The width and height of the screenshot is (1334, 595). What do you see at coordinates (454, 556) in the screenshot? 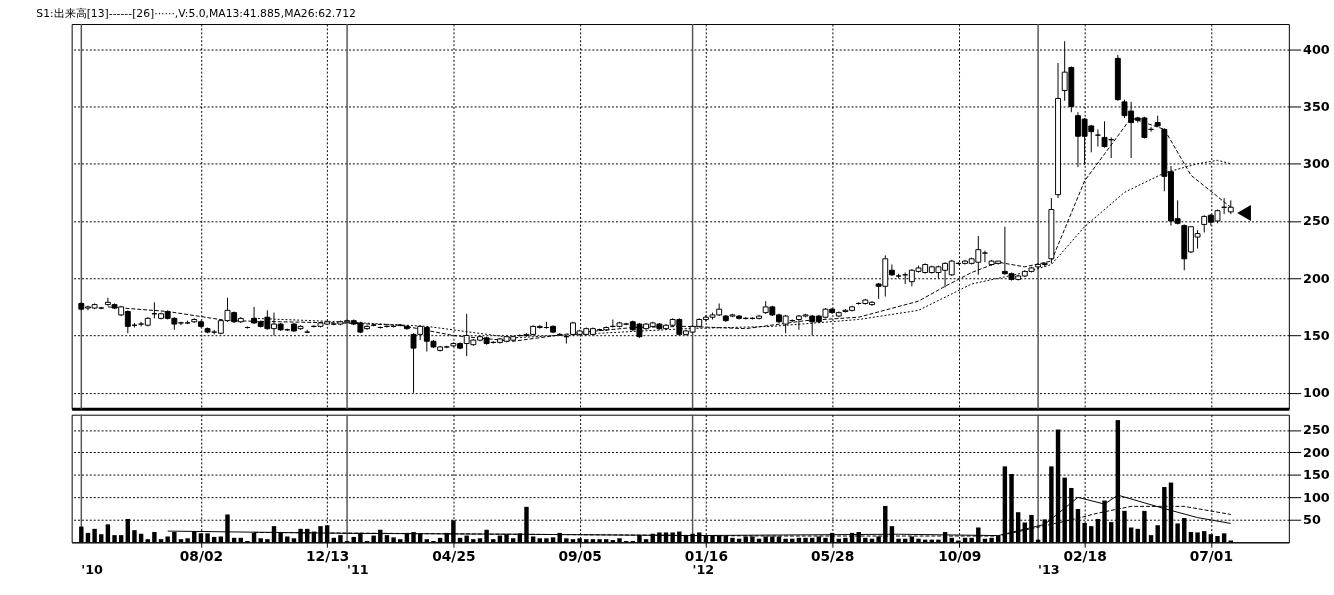
I see `x-tick-label: 04/25` at bounding box center [454, 556].